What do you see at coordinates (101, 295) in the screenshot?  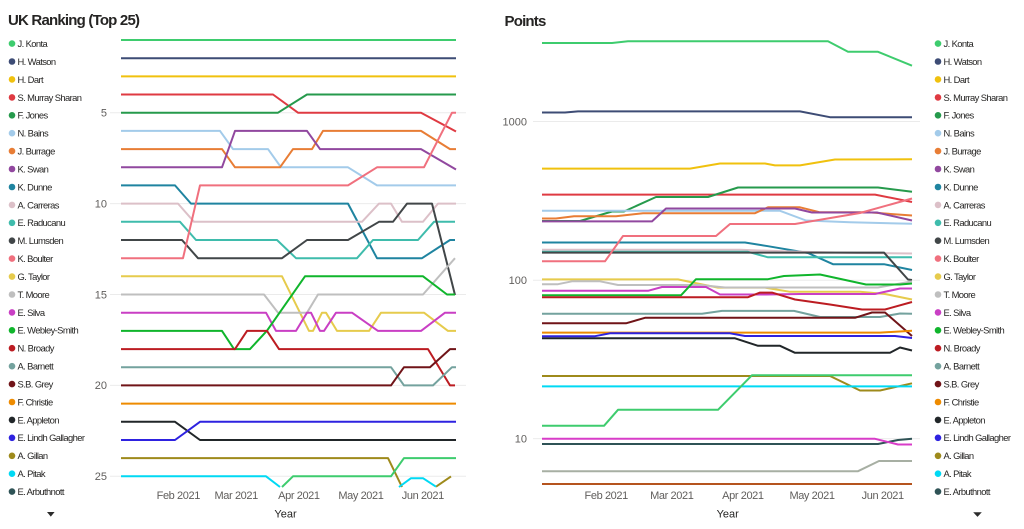 I see `svg-text: 15` at bounding box center [101, 295].